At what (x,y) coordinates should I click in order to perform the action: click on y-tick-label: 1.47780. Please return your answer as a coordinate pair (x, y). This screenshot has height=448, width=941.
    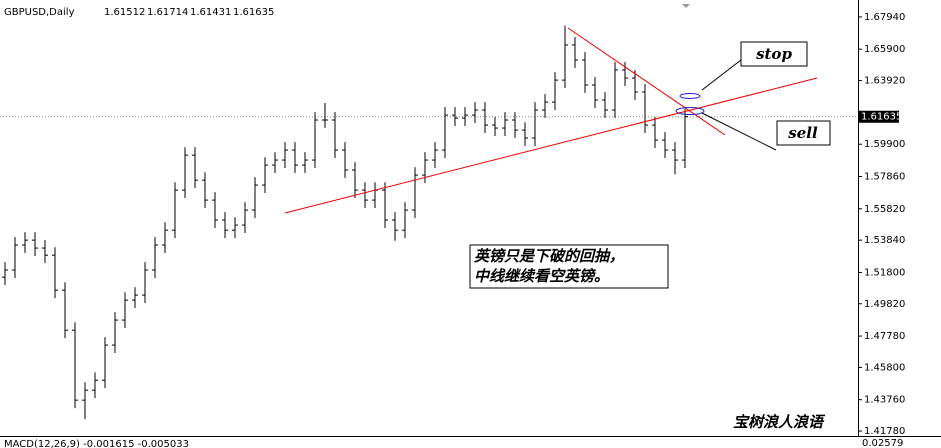
    Looking at the image, I should click on (884, 336).